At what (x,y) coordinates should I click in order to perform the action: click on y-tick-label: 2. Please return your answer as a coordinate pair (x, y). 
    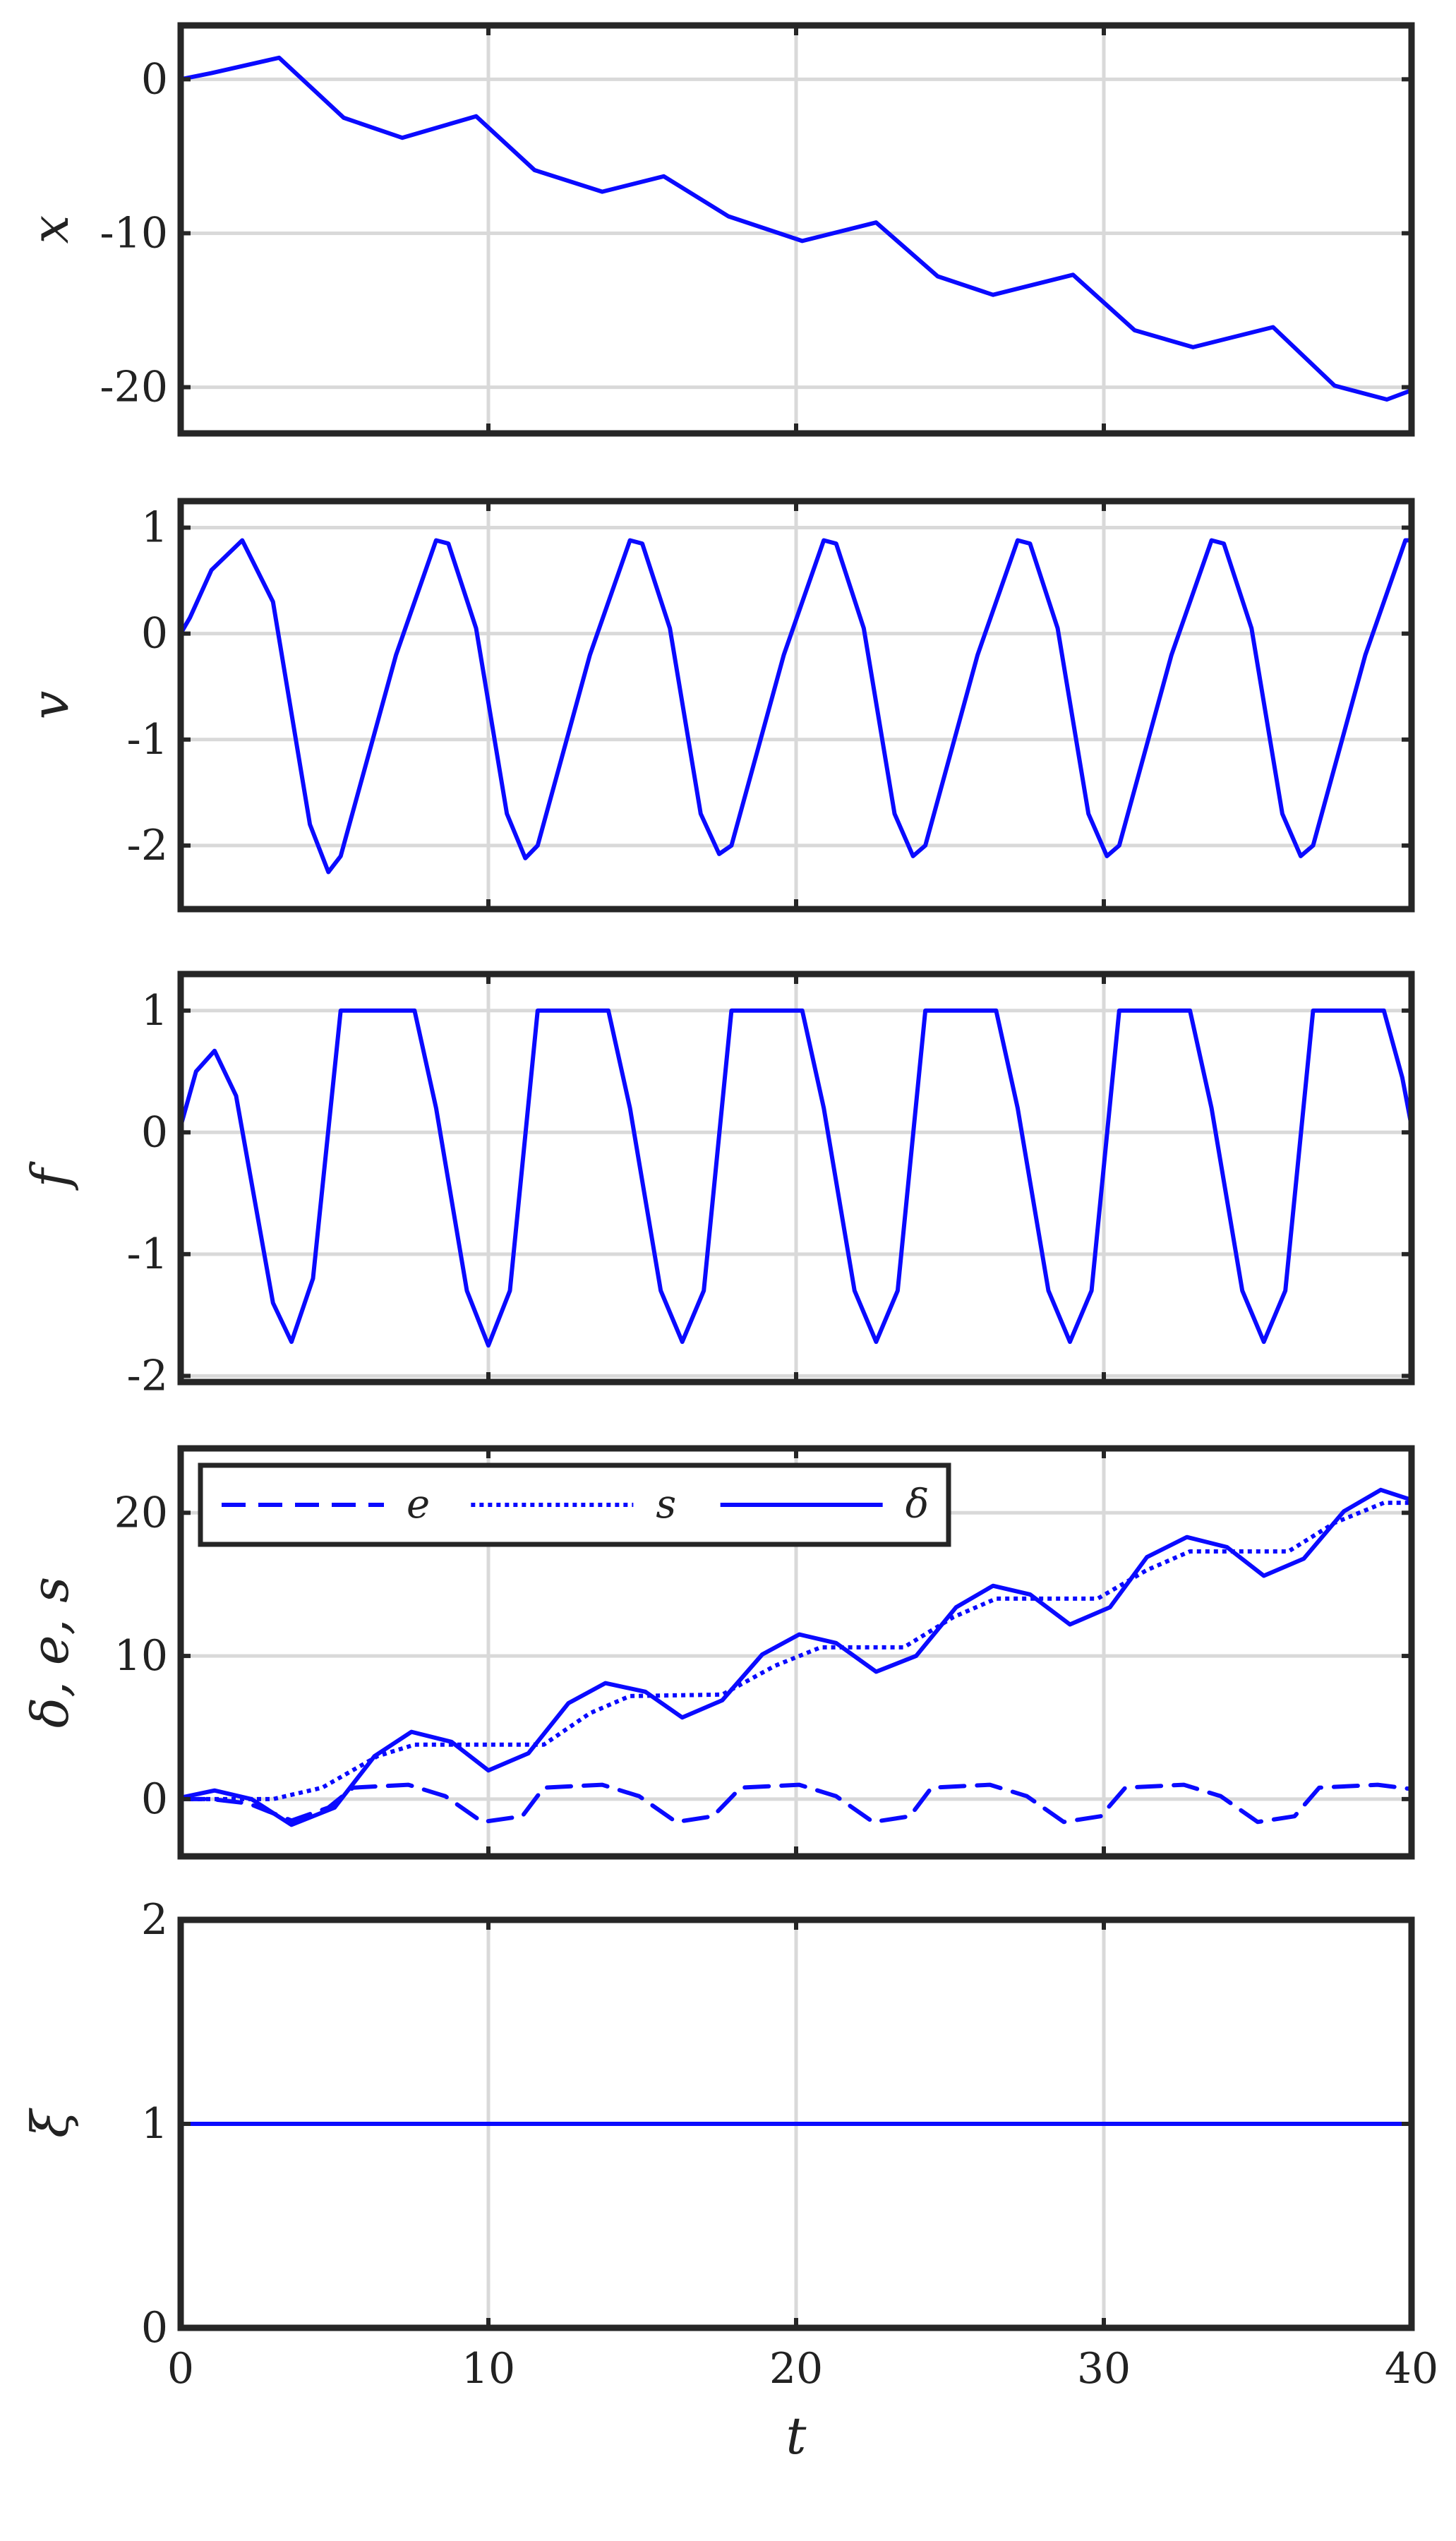
    Looking at the image, I should click on (154, 1920).